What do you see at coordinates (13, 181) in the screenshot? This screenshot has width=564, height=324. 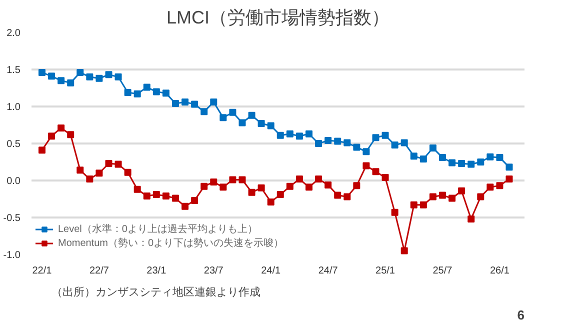 I see `y-tick-label: 0.0` at bounding box center [13, 181].